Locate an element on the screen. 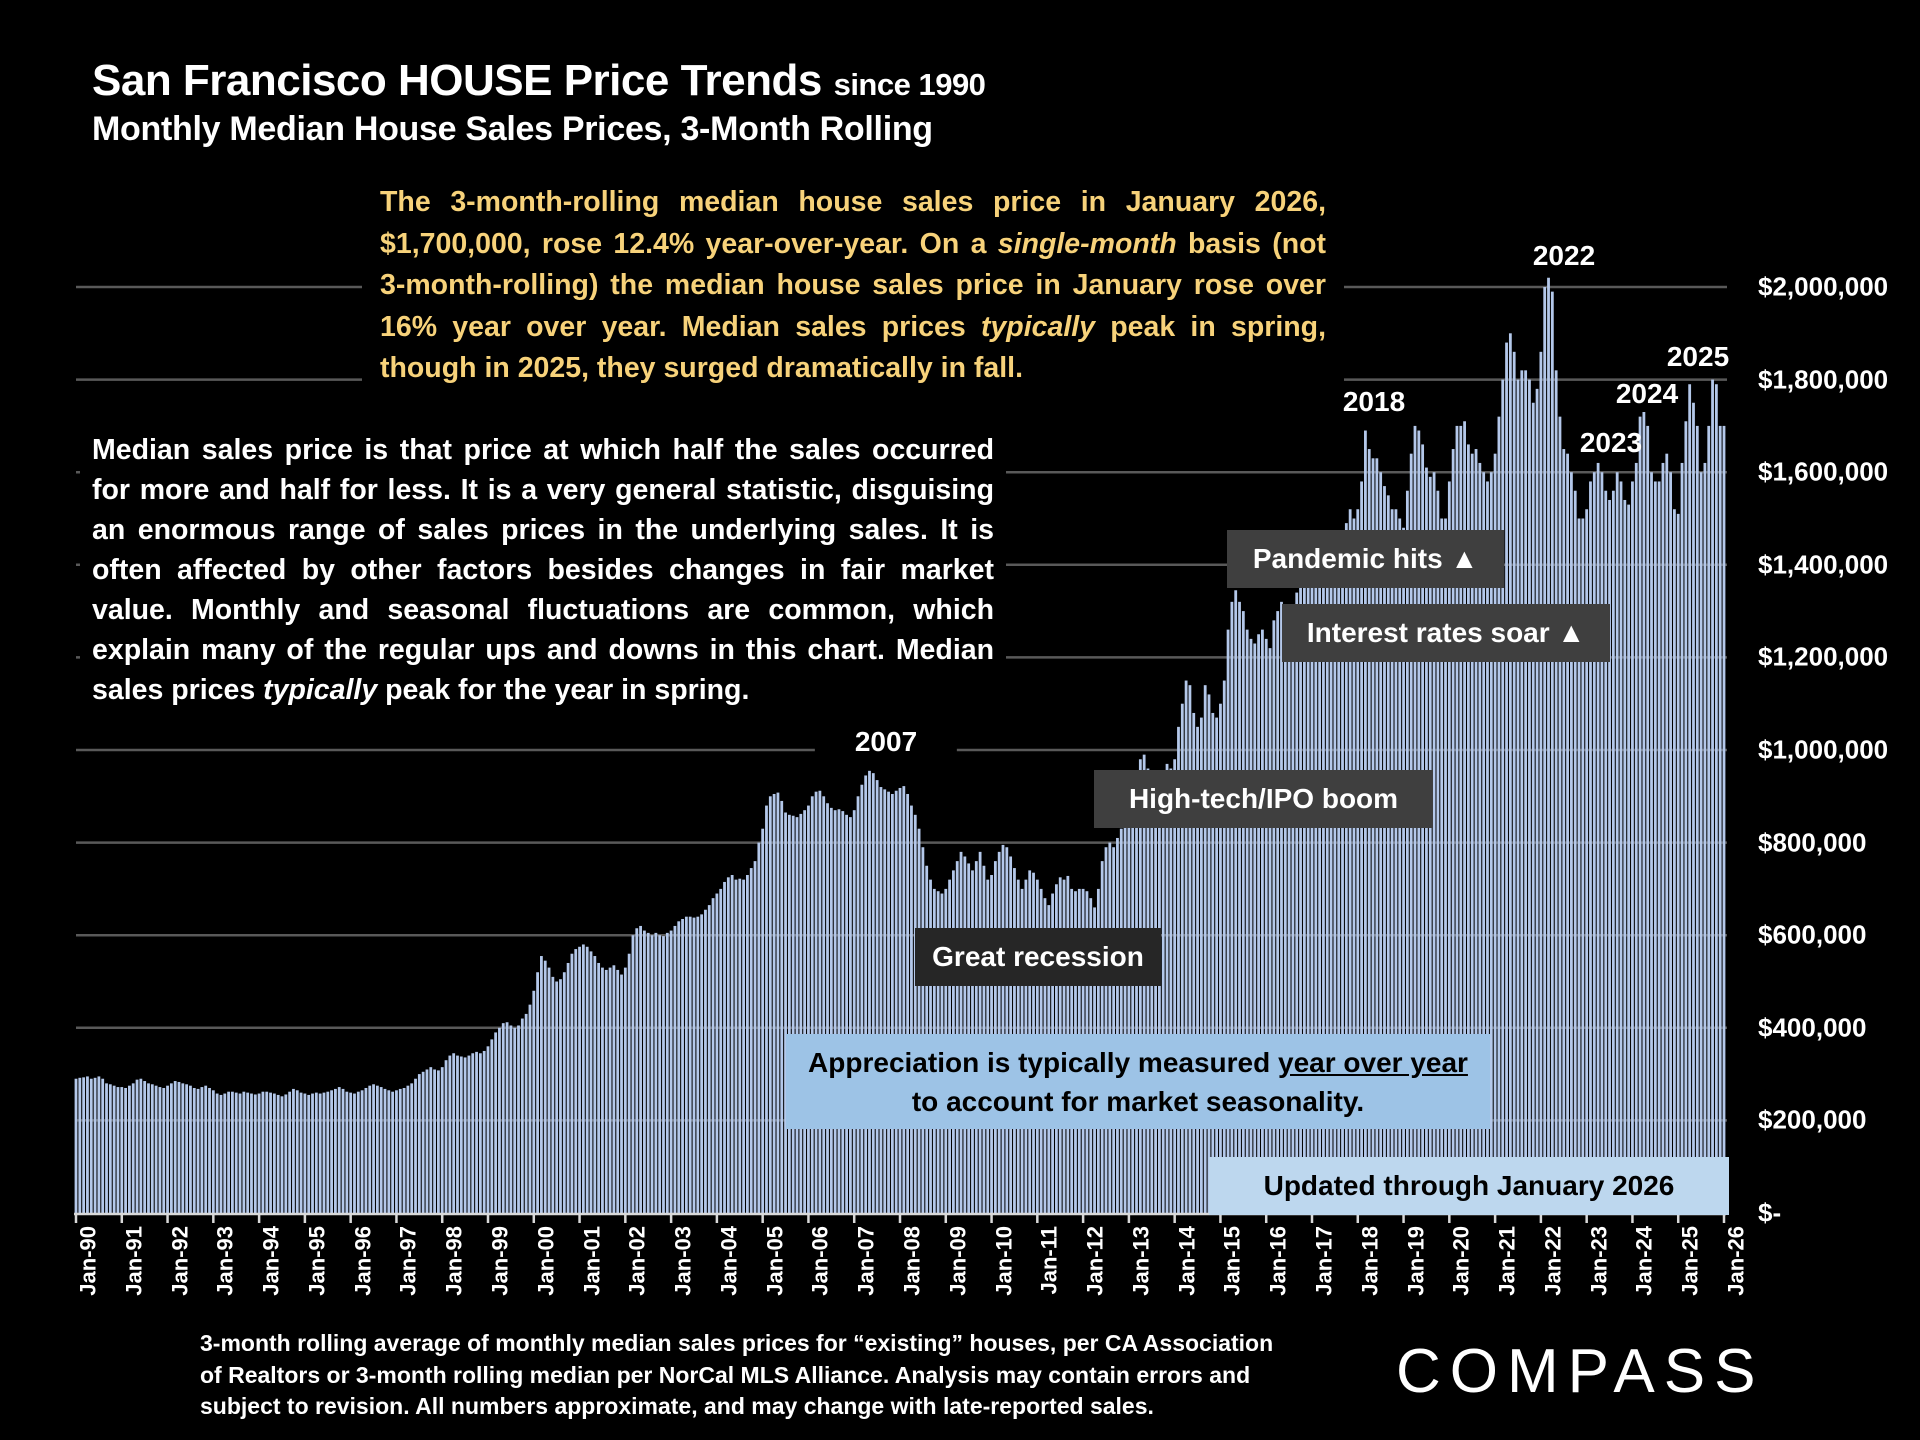 The height and width of the screenshot is (1440, 1920). y-tick-label: $1,200,000 is located at coordinates (1823, 656).